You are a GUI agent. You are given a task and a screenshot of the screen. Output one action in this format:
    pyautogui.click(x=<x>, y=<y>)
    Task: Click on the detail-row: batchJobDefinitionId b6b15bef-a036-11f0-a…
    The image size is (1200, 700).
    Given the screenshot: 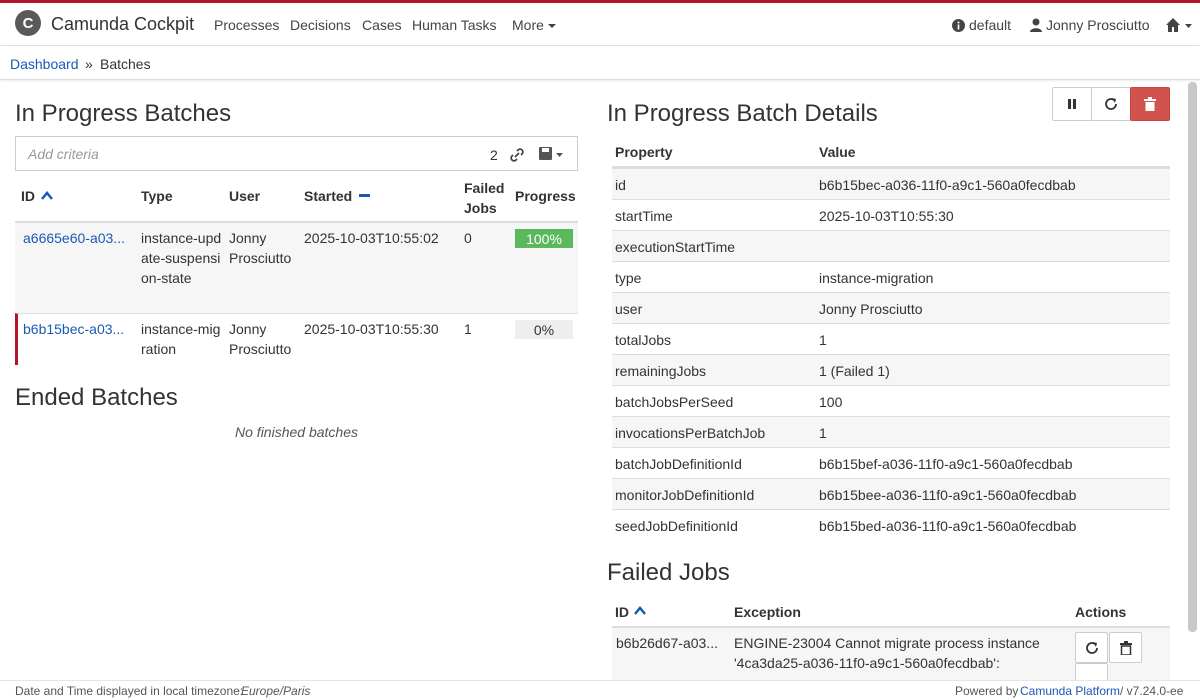 What is the action you would take?
    pyautogui.click(x=891, y=462)
    